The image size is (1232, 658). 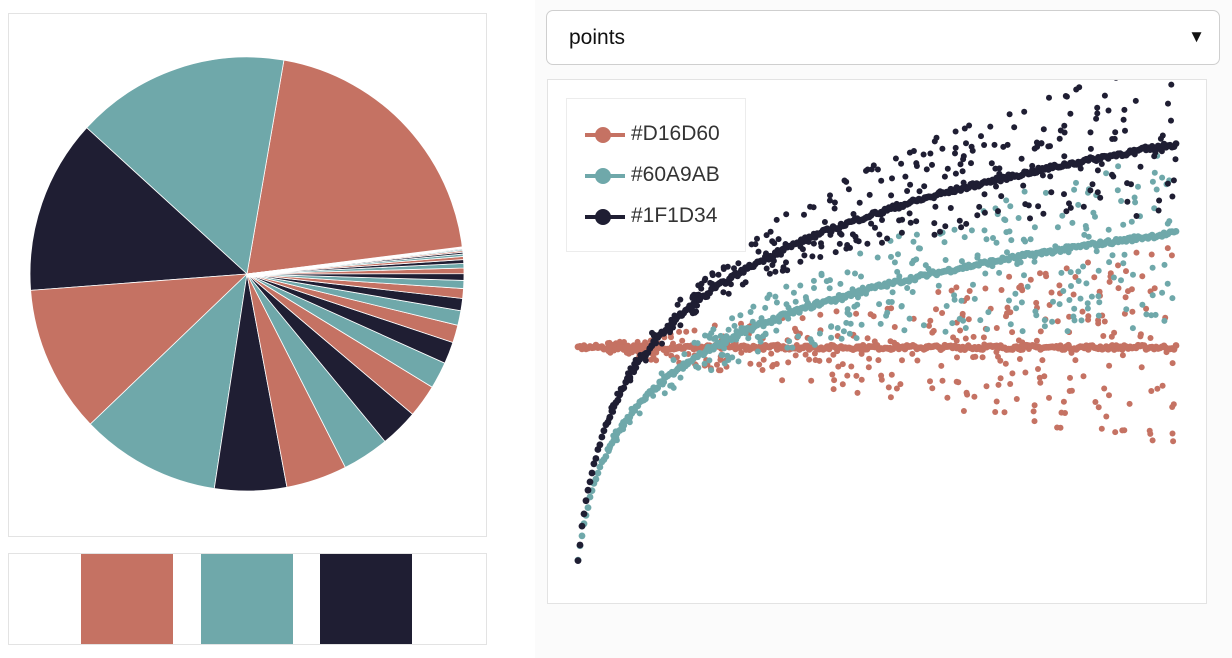 What do you see at coordinates (597, 37) in the screenshot?
I see `plot-type-select-value: points` at bounding box center [597, 37].